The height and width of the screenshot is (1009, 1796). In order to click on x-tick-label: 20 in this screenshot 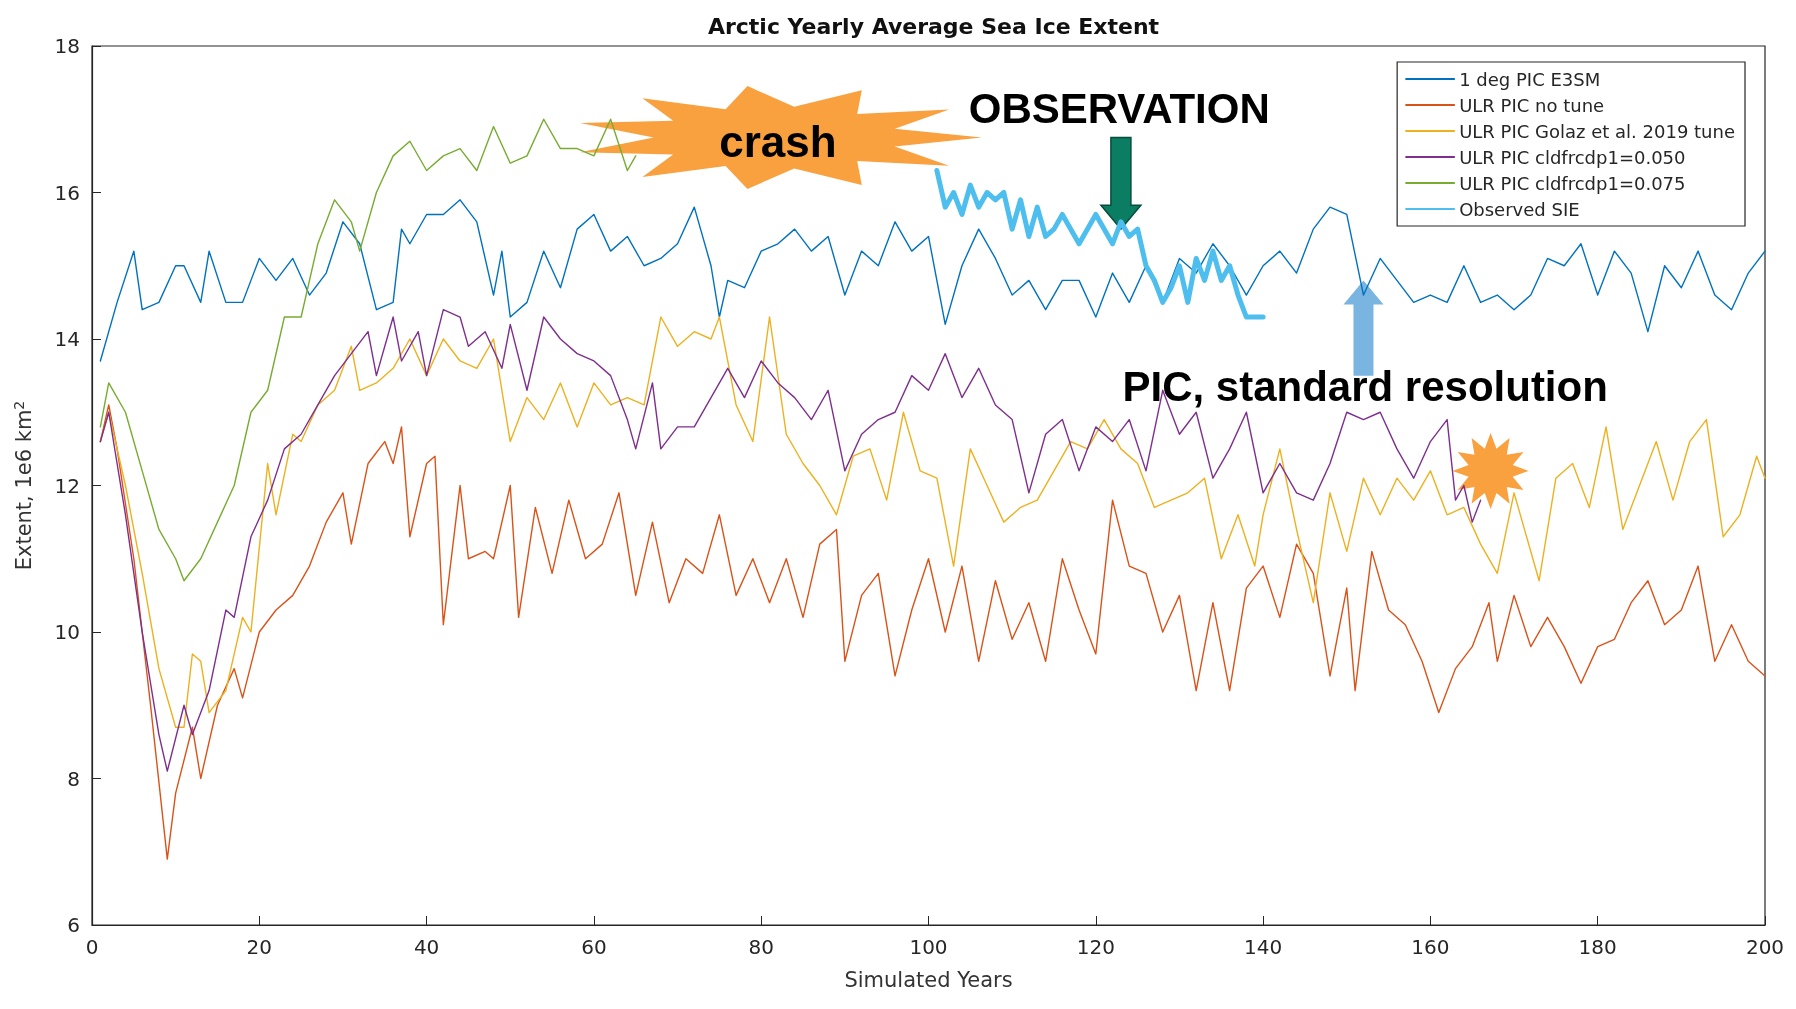, I will do `click(259, 947)`.